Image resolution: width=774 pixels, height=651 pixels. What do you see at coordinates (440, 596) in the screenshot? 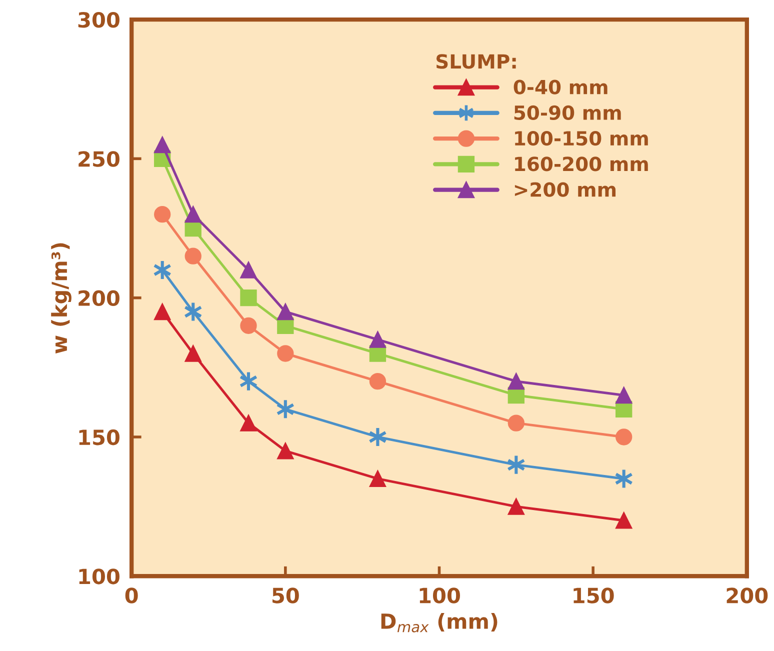
I see `x-tick-label: 100` at bounding box center [440, 596].